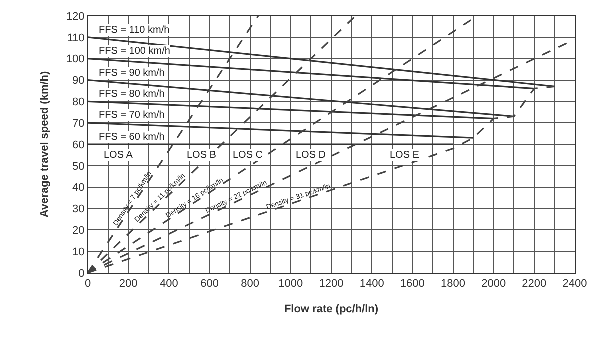 The image size is (615, 346). I want to click on y-tick-label: 40, so click(78, 188).